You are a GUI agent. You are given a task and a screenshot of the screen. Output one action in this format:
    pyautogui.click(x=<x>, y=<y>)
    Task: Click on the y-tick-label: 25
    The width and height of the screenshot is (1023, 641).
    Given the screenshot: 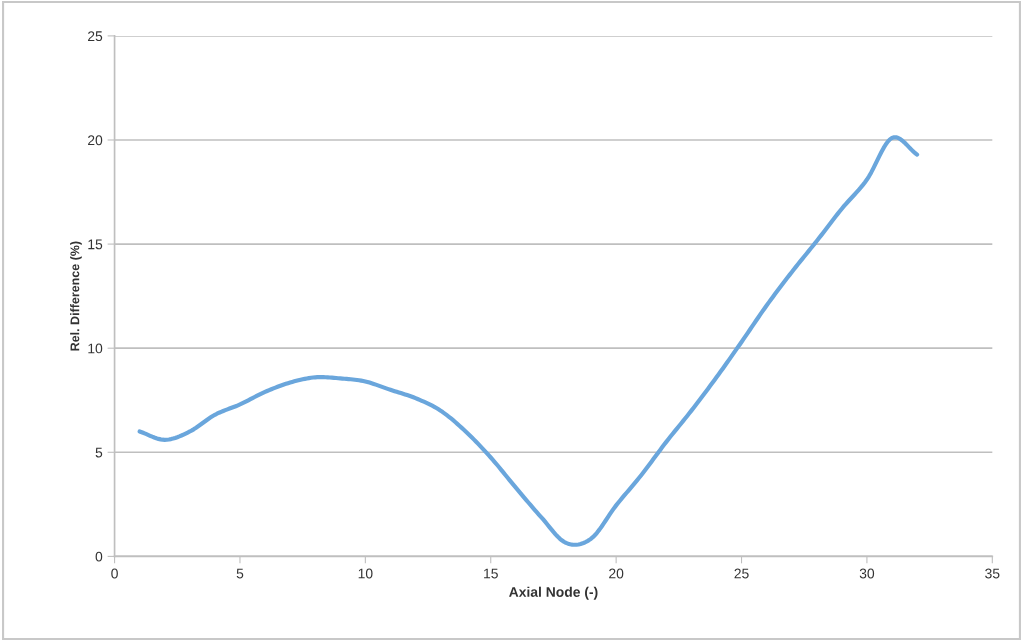 What is the action you would take?
    pyautogui.click(x=95, y=36)
    